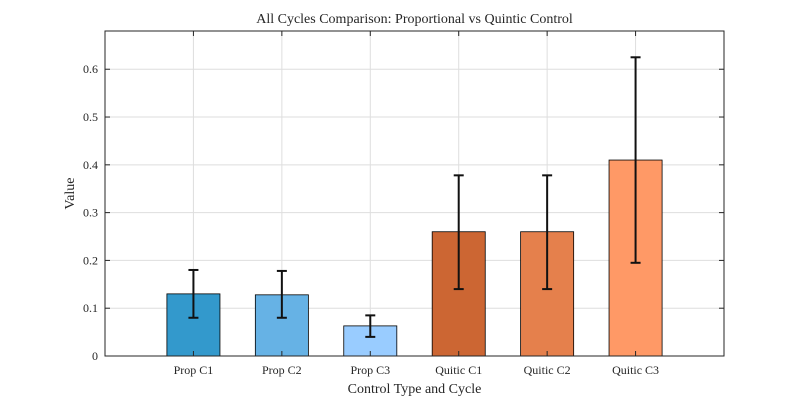 The height and width of the screenshot is (400, 800). I want to click on y-tick-label: 0.4, so click(90, 165).